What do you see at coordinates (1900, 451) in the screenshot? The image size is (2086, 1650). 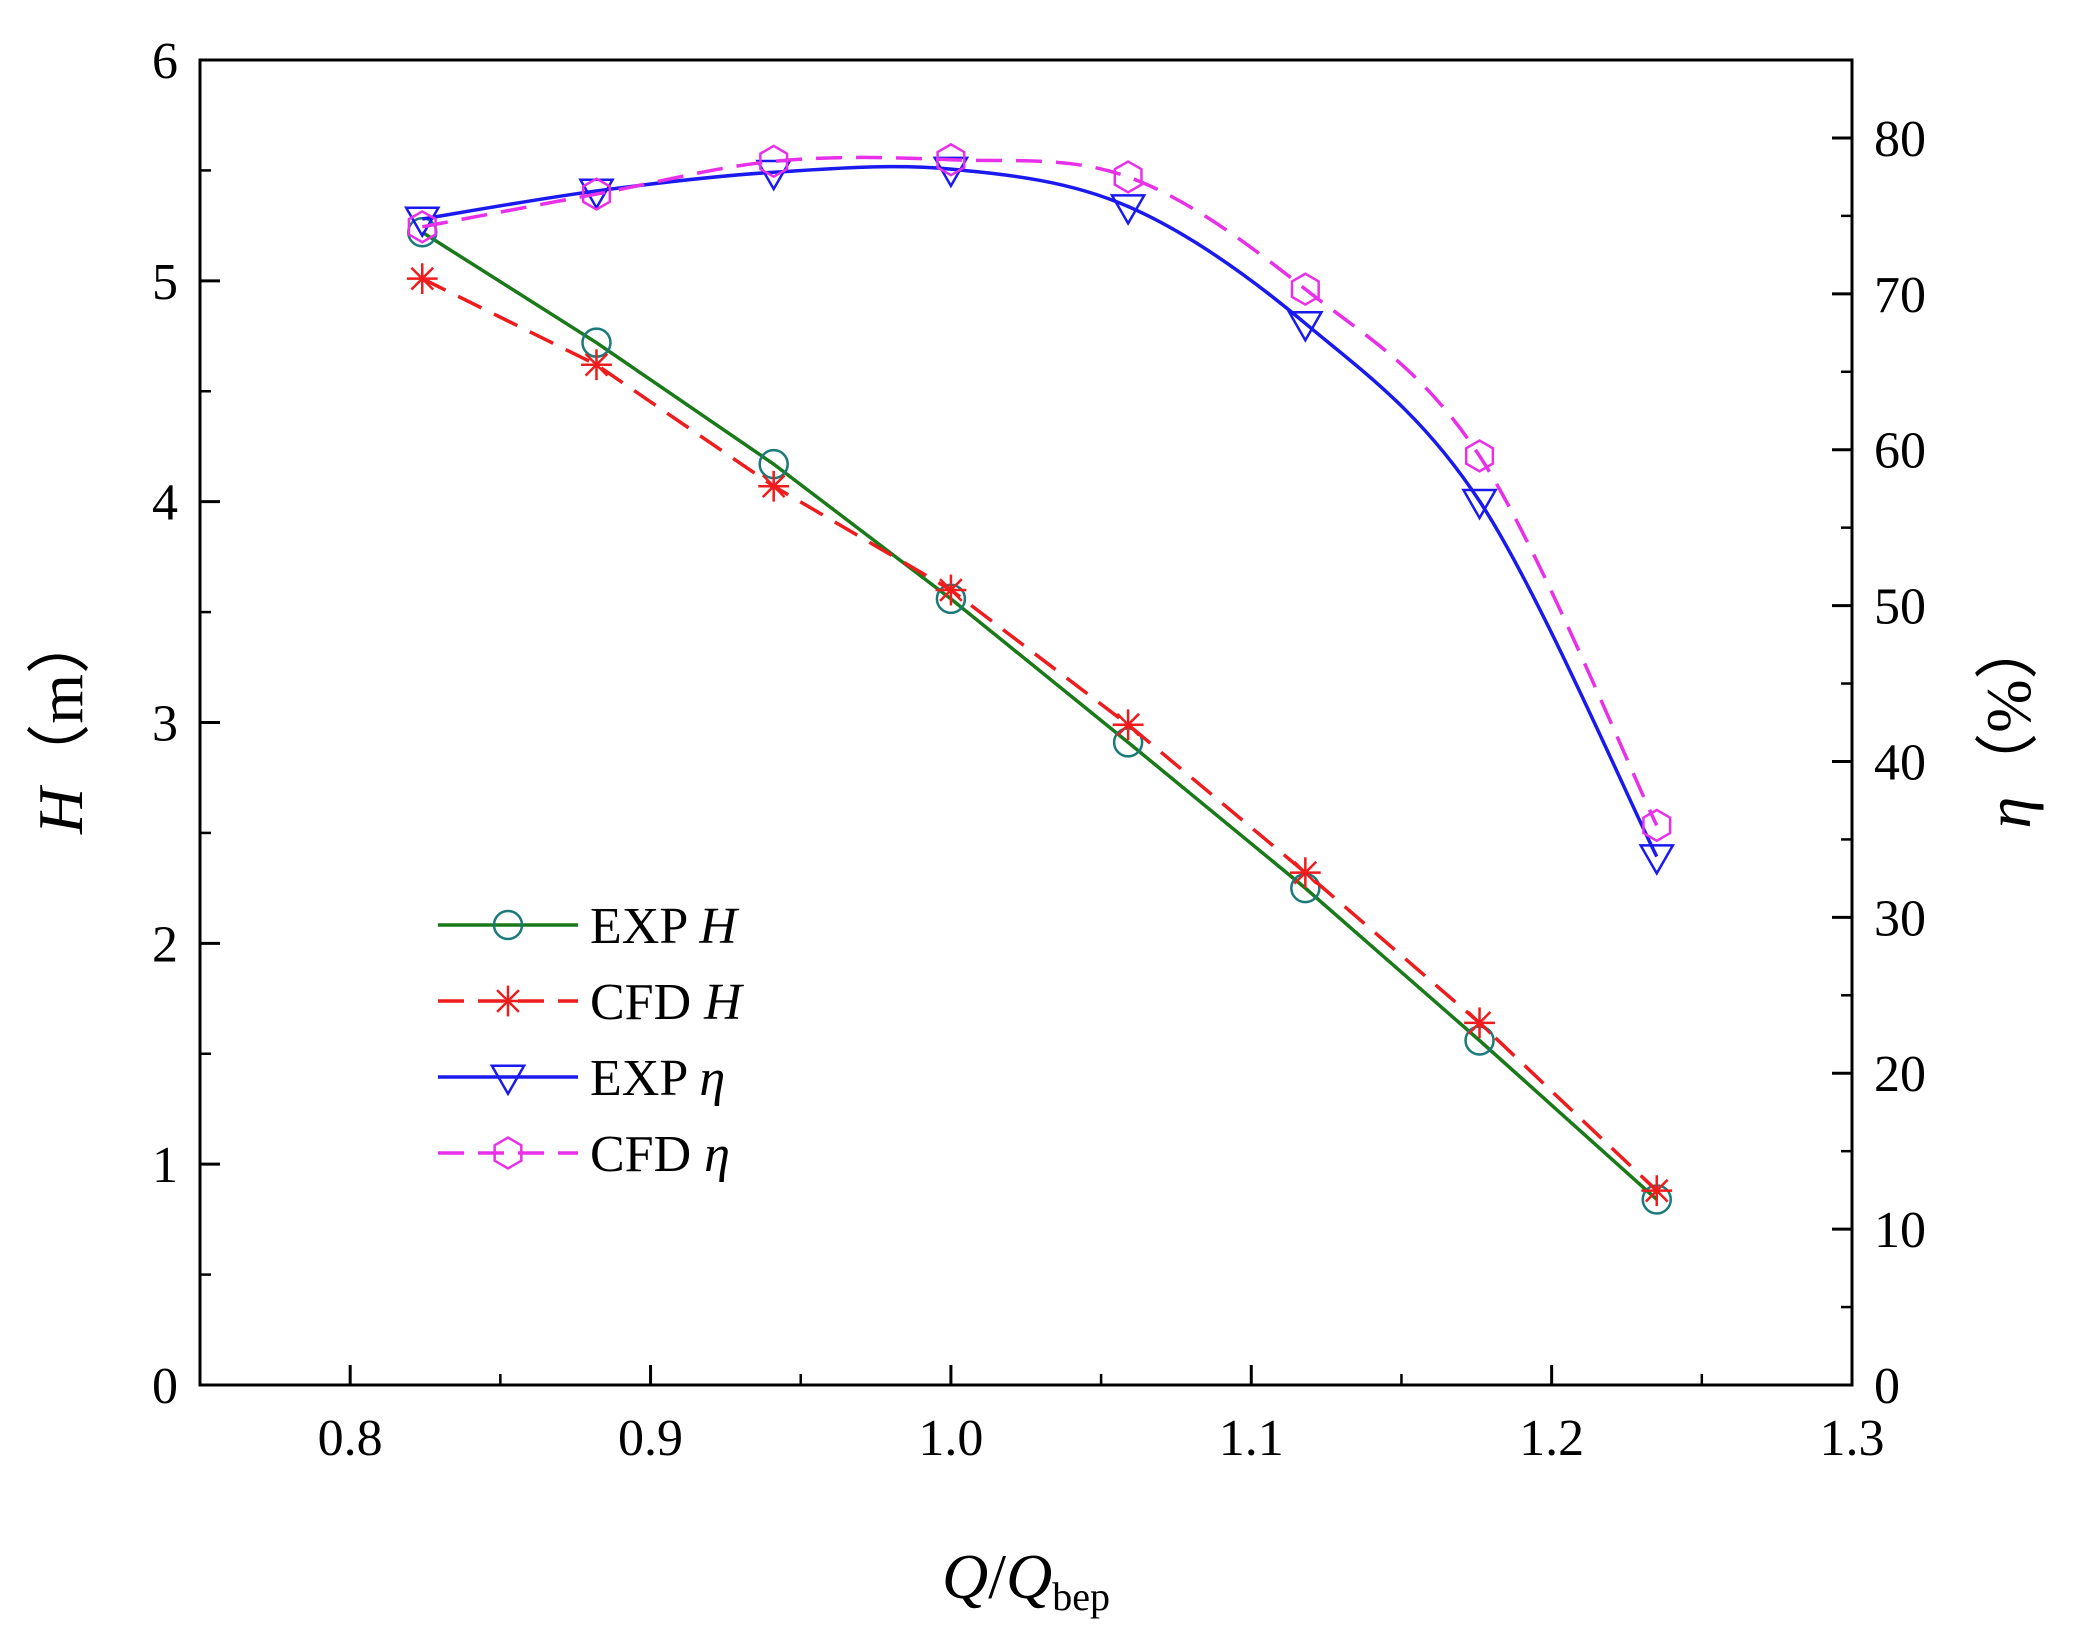 I see `y-right-tick-label: 60` at bounding box center [1900, 451].